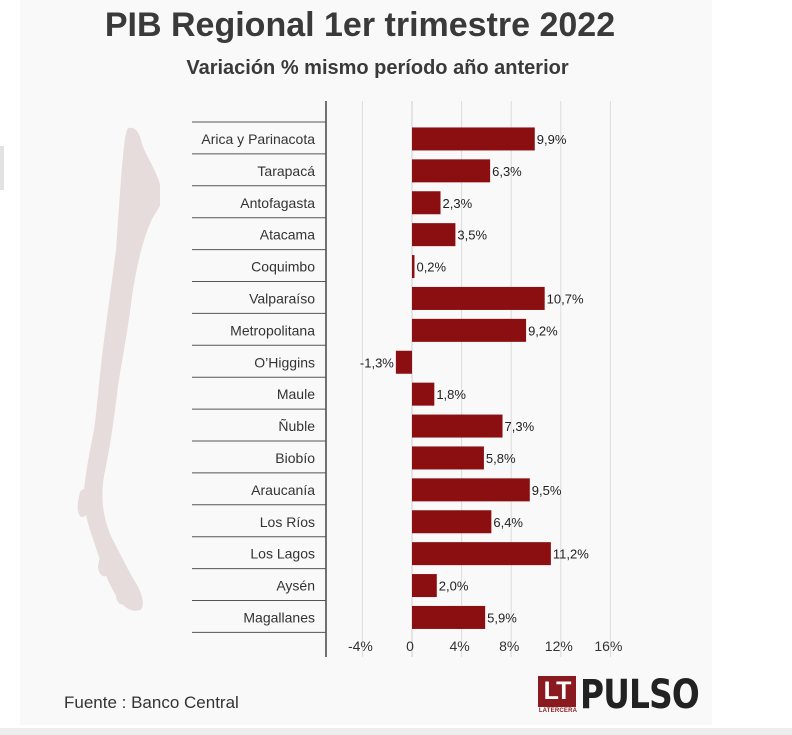 The height and width of the screenshot is (735, 792). I want to click on data-label: 6,4%, so click(508, 522).